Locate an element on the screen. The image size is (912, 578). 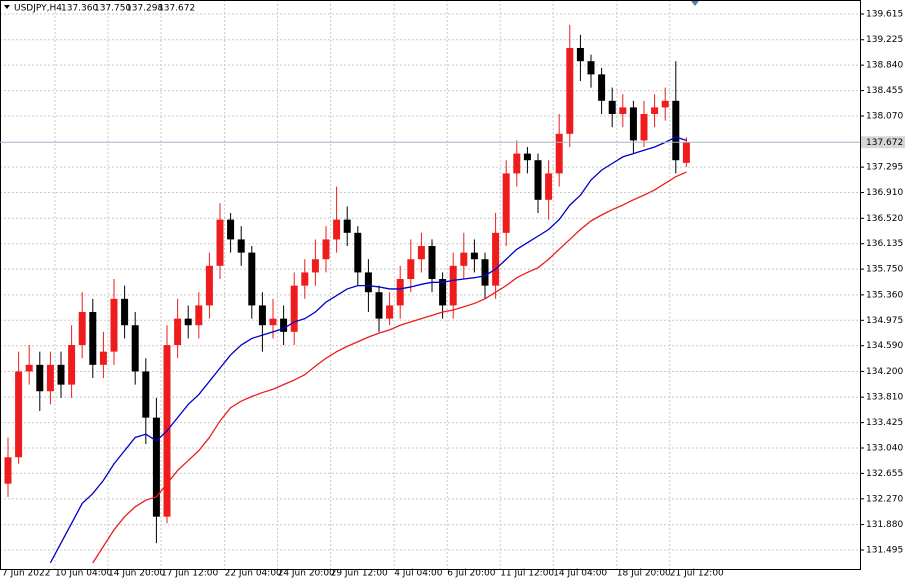
y-tick-label: 134.975 is located at coordinates (884, 321).